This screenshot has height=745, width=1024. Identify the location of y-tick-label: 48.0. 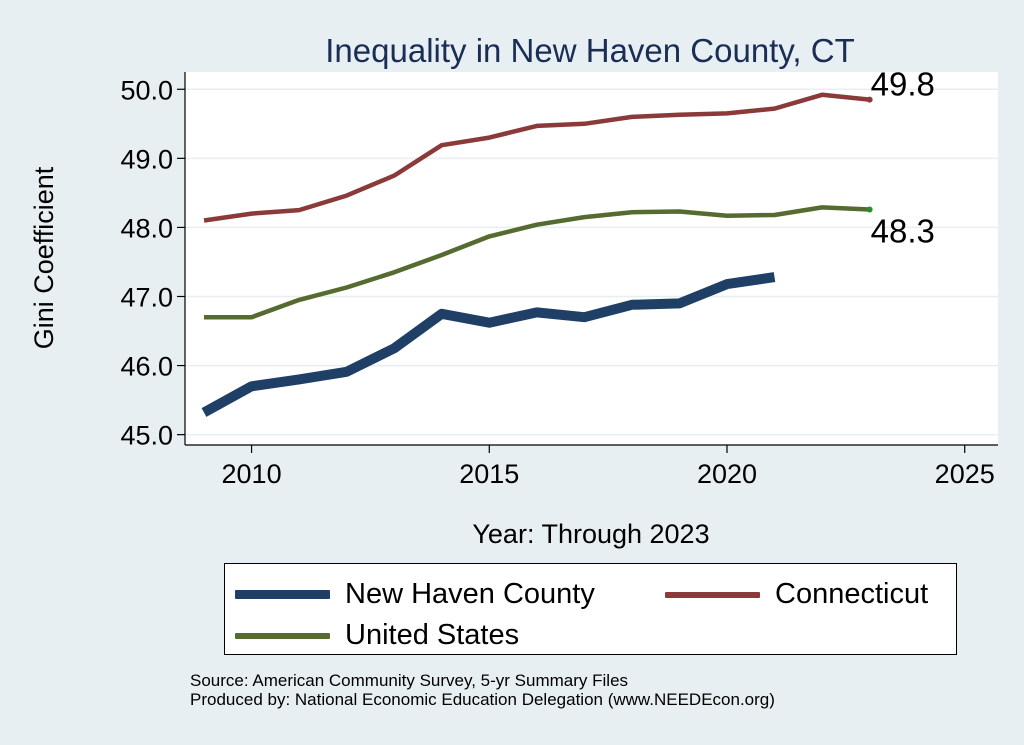
(146, 228).